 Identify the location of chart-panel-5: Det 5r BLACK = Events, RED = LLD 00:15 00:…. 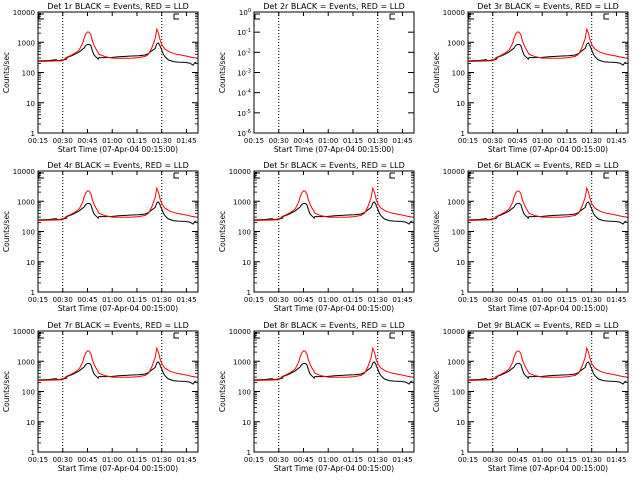
(316, 237).